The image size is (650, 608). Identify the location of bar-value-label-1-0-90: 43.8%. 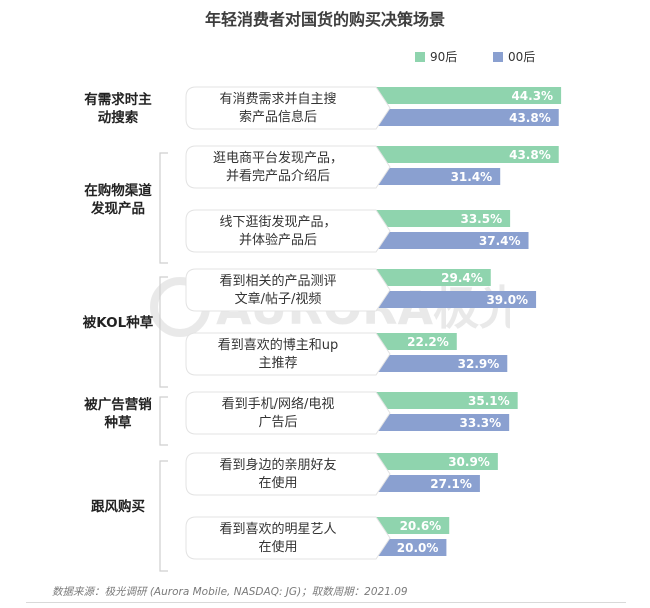
(530, 155).